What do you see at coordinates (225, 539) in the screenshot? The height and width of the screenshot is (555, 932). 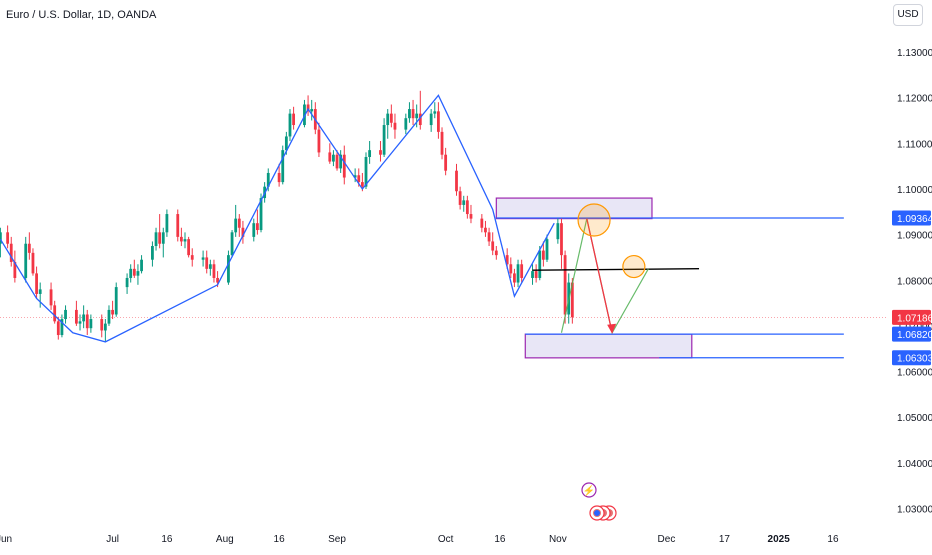 I see `x-axis-tick-label: Aug` at bounding box center [225, 539].